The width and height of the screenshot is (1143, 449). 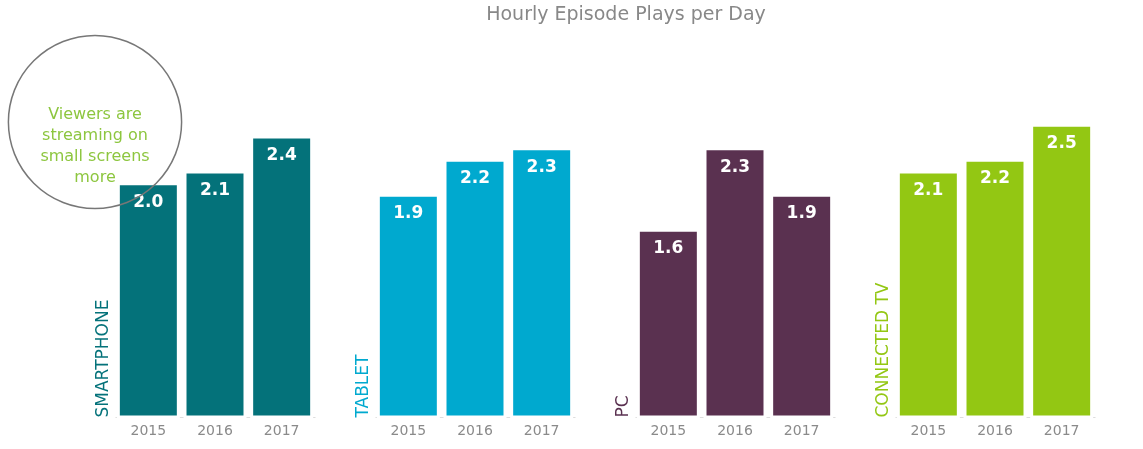 I want to click on data-label: 2.5, so click(x=1061, y=142).